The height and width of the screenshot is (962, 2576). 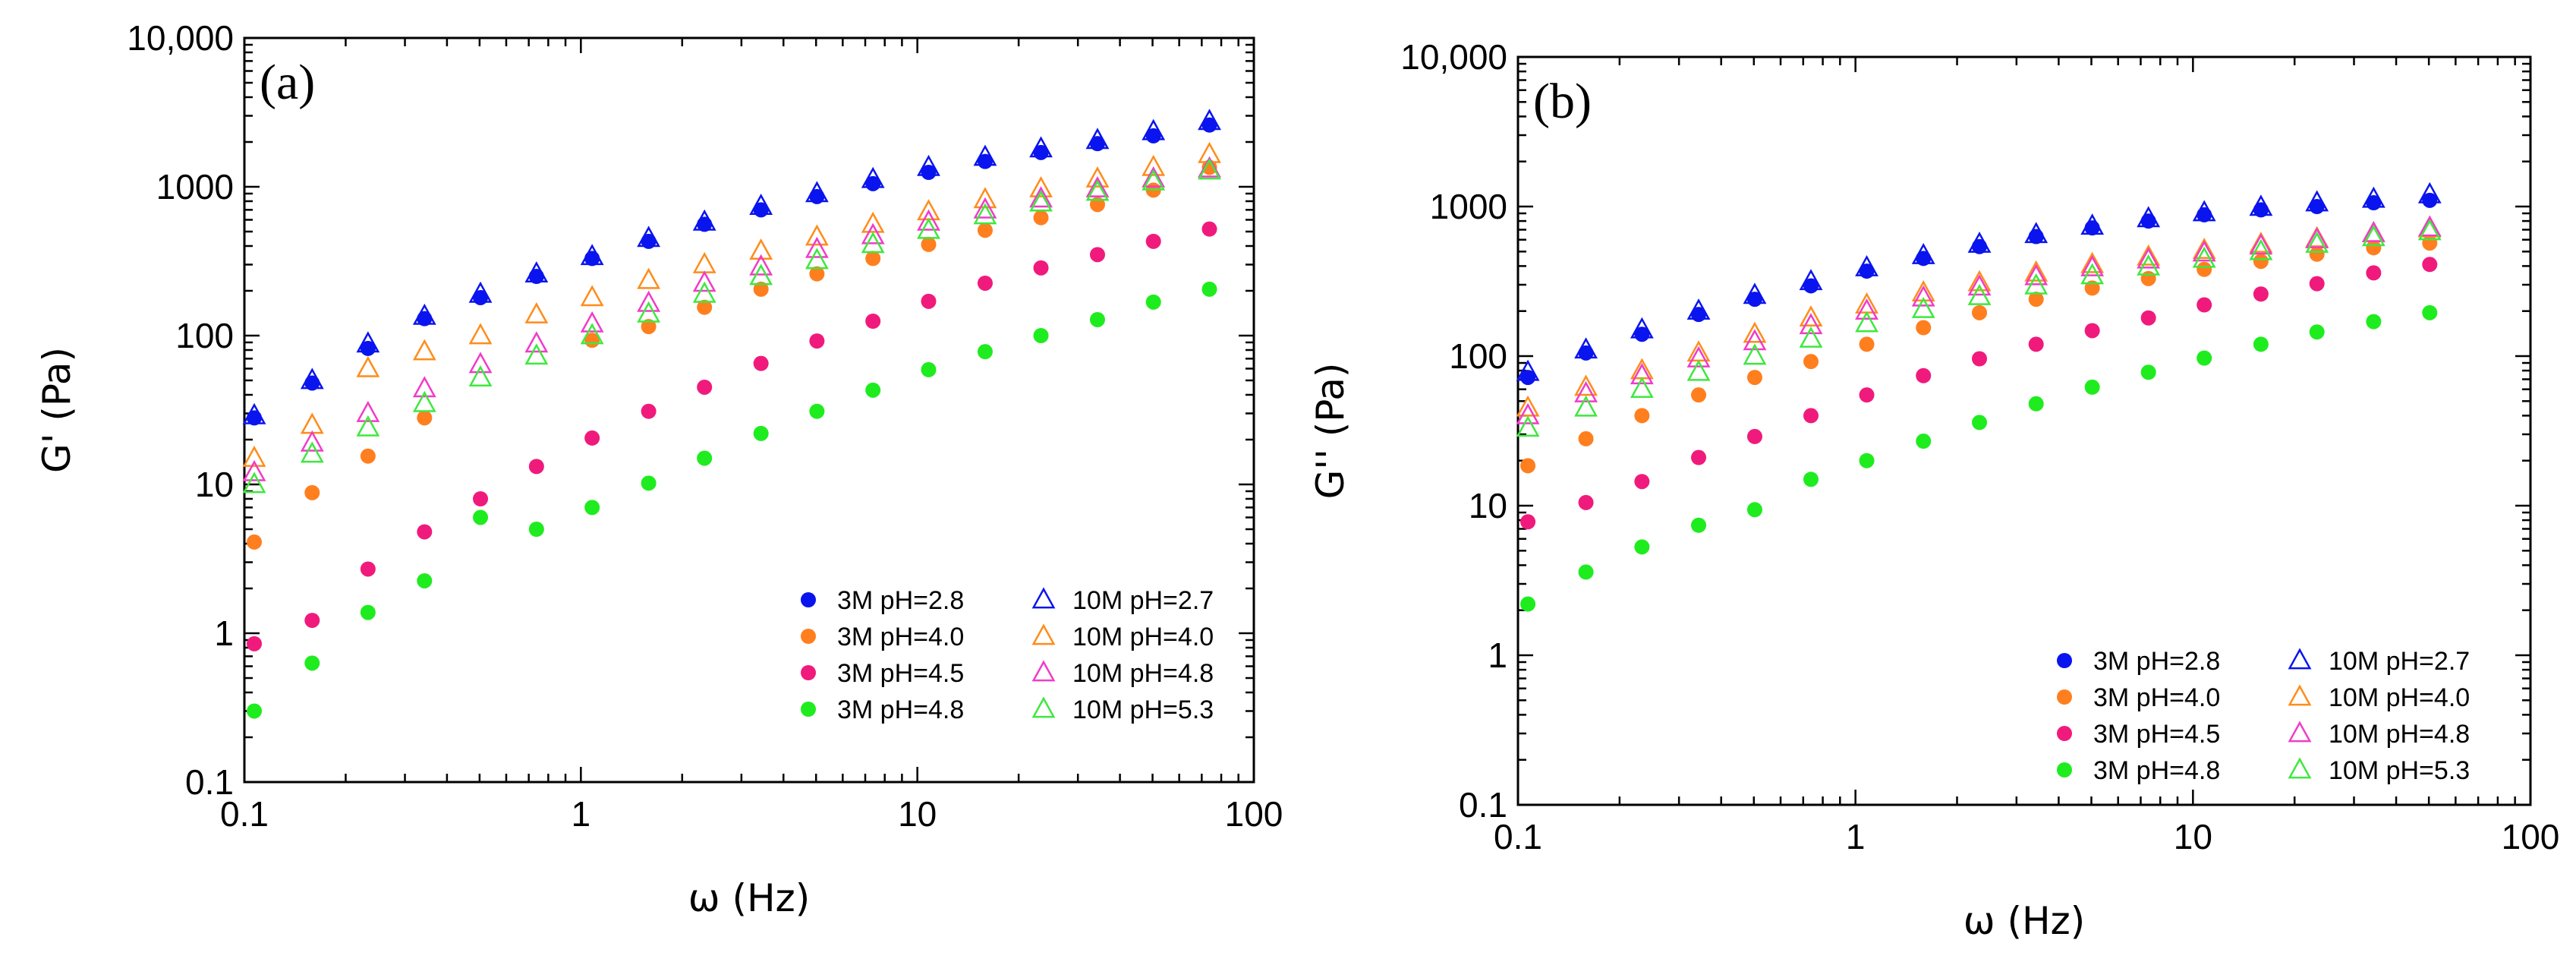 I want to click on x-tick-label: 0.1, so click(x=1518, y=836).